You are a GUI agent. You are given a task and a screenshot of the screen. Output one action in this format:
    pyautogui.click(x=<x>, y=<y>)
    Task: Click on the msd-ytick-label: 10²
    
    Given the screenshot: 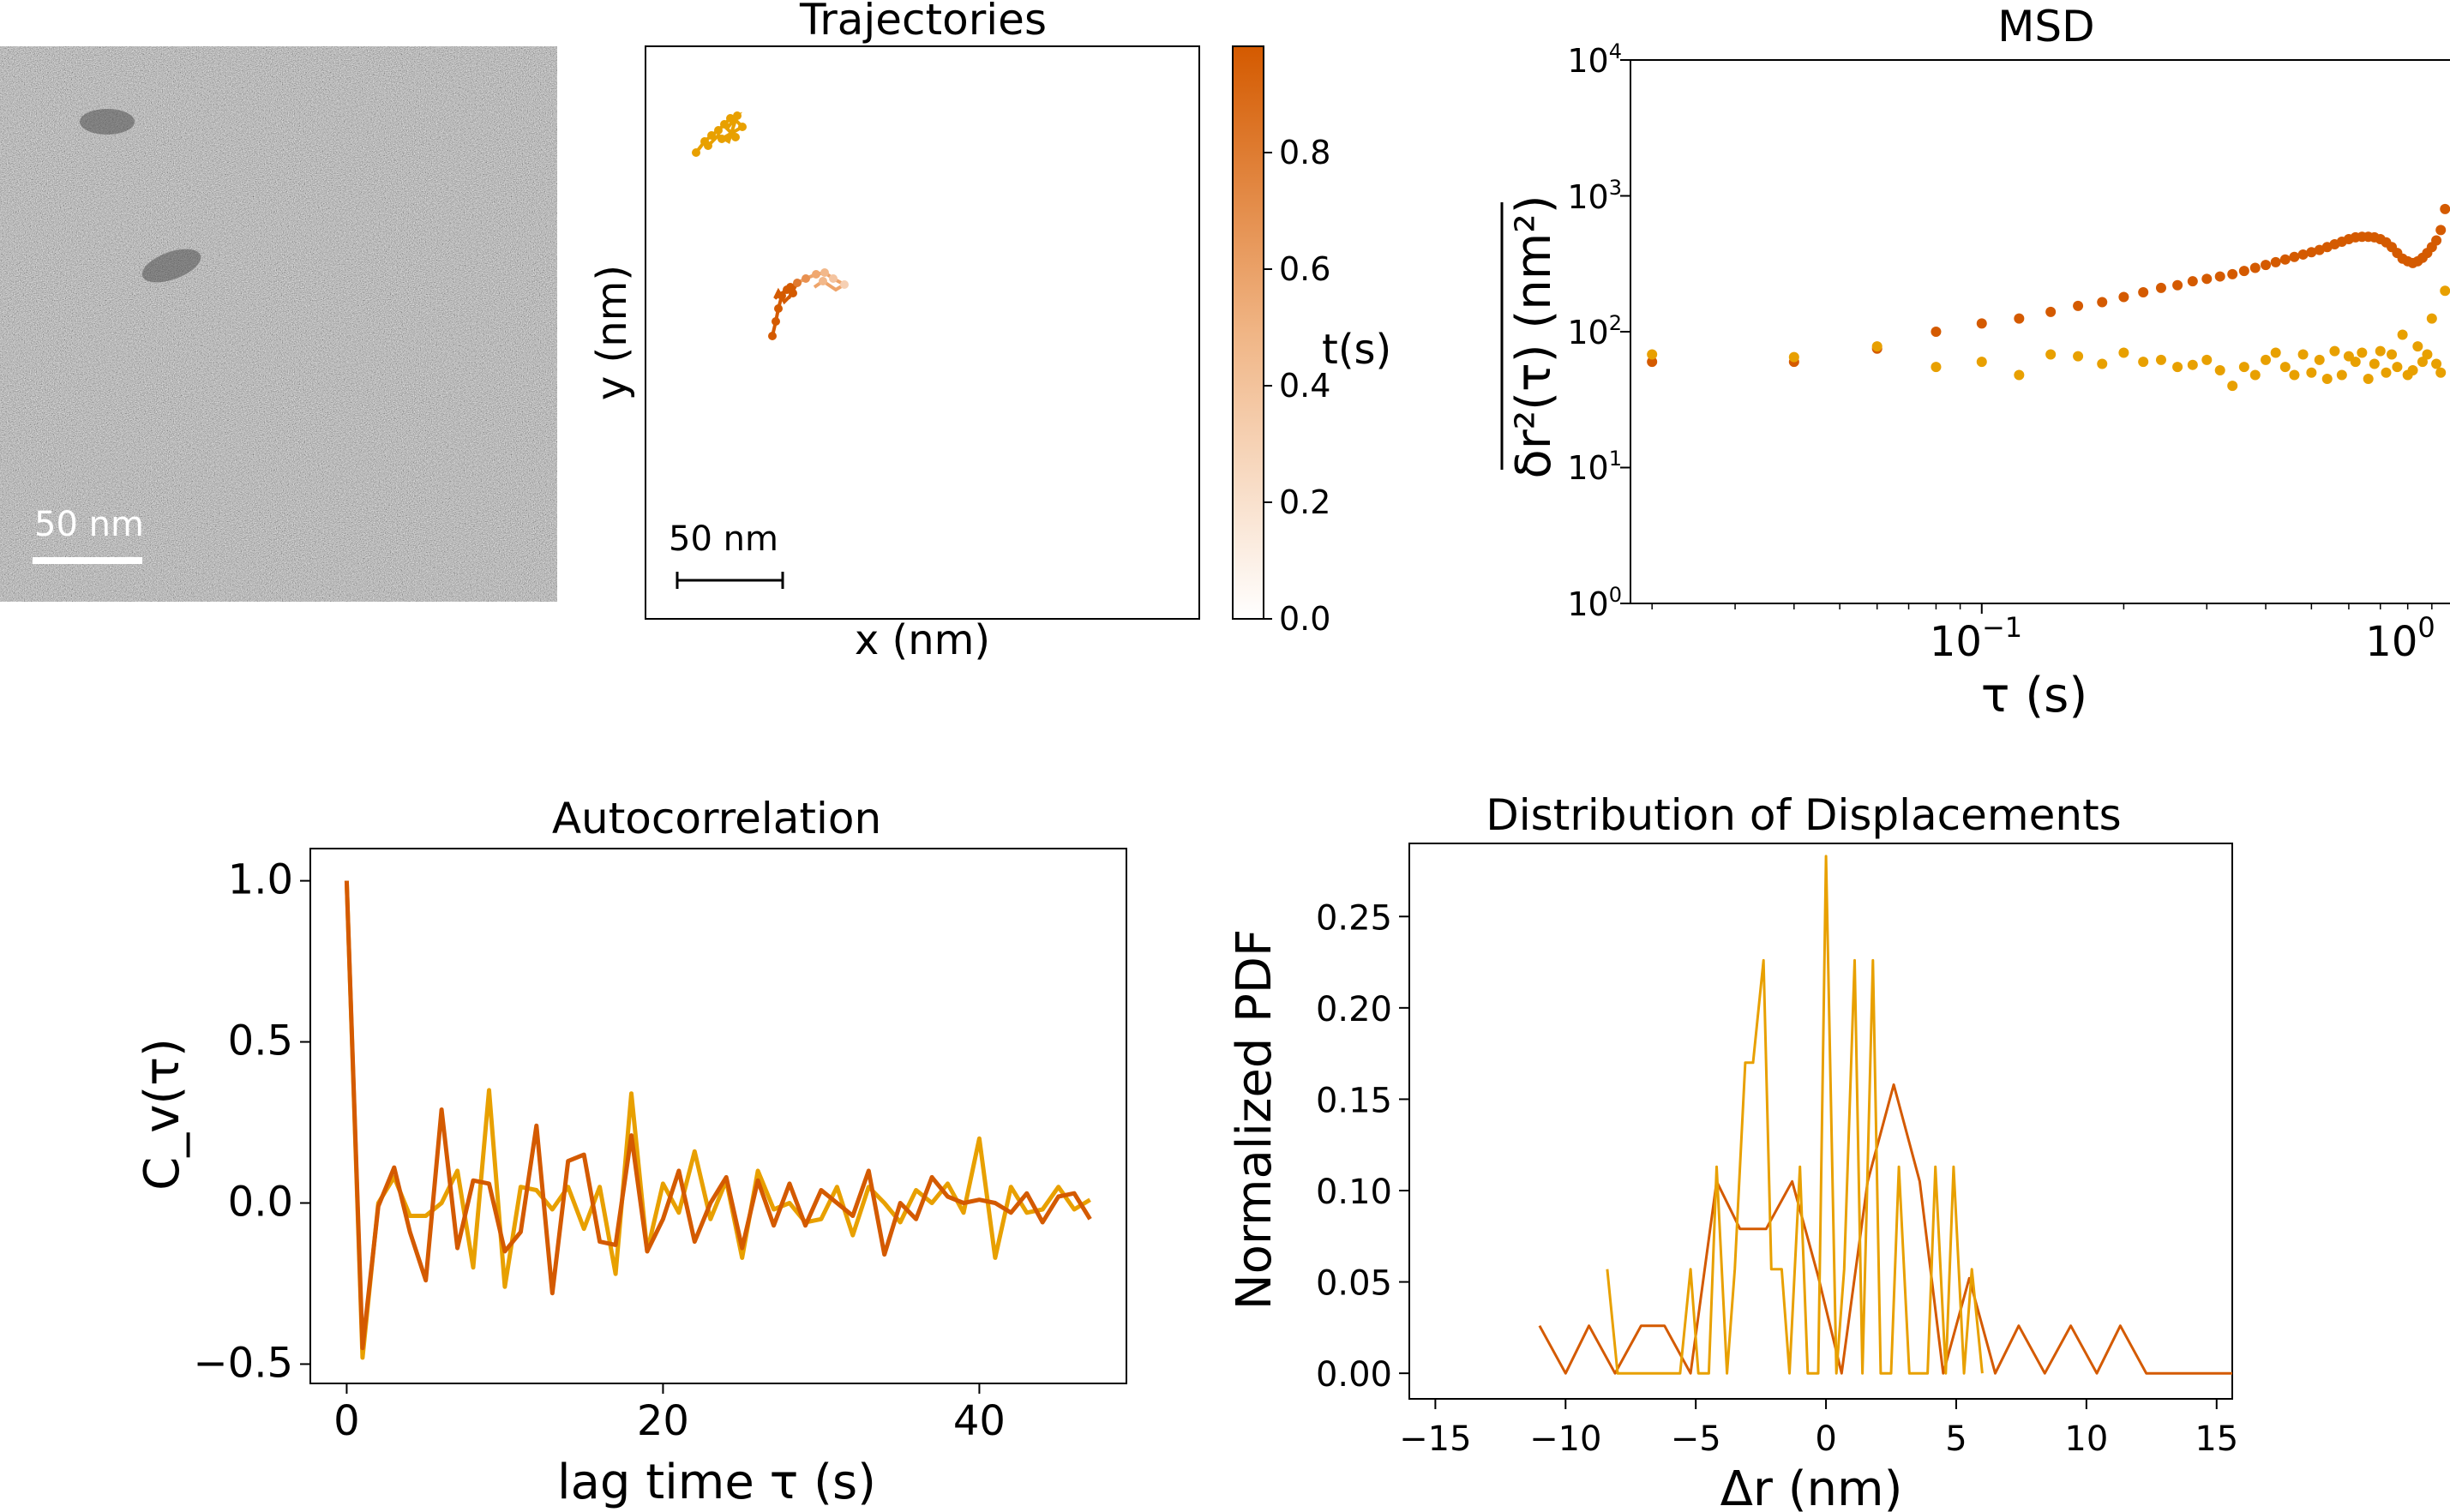 What is the action you would take?
    pyautogui.click(x=1594, y=331)
    